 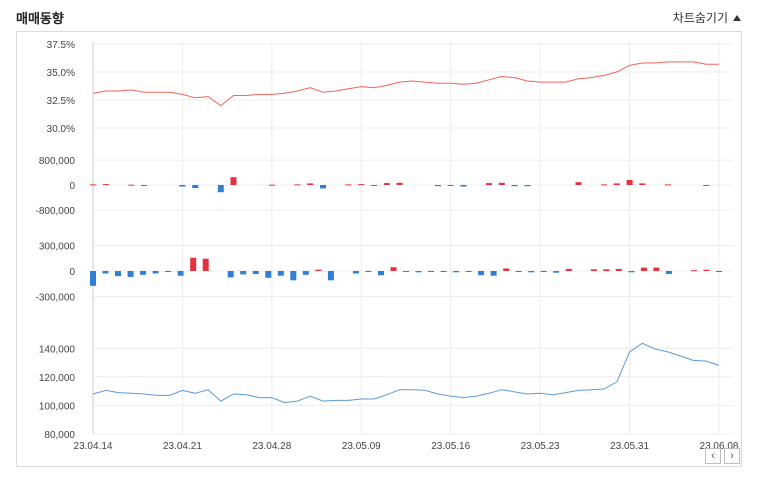 What do you see at coordinates (57, 406) in the screenshot?
I see `y-tick-label: 100,000` at bounding box center [57, 406].